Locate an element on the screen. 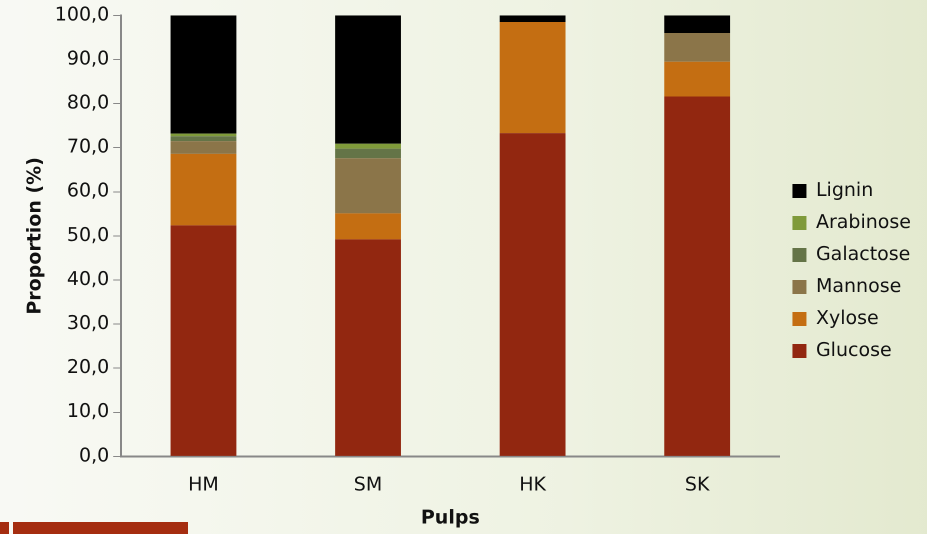  x-tick-label: HK is located at coordinates (533, 485).